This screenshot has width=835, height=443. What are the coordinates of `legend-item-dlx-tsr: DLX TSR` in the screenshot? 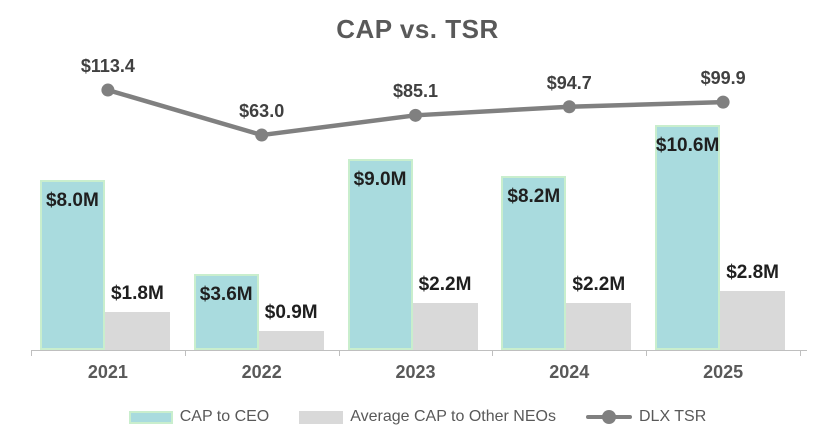 It's located at (646, 417).